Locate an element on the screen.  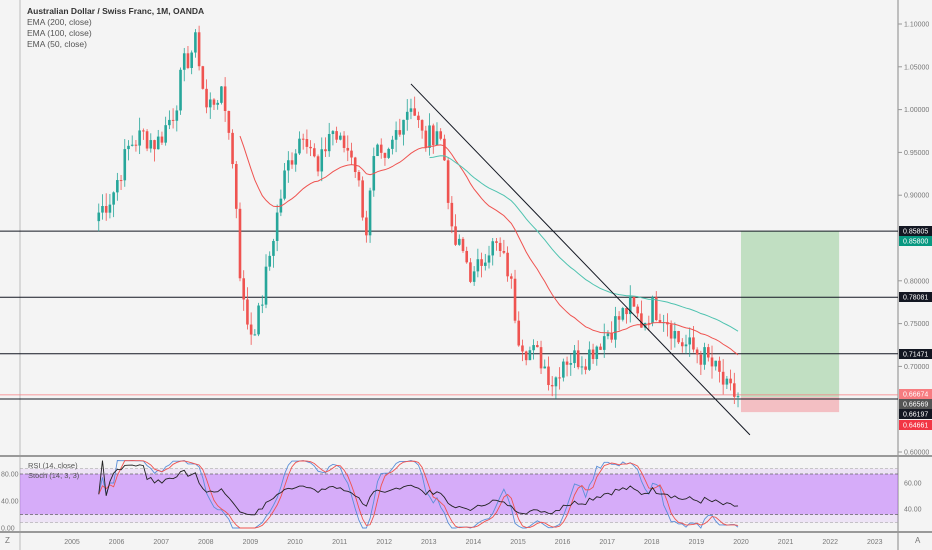
price-label: 0.66674 is located at coordinates (915, 395).